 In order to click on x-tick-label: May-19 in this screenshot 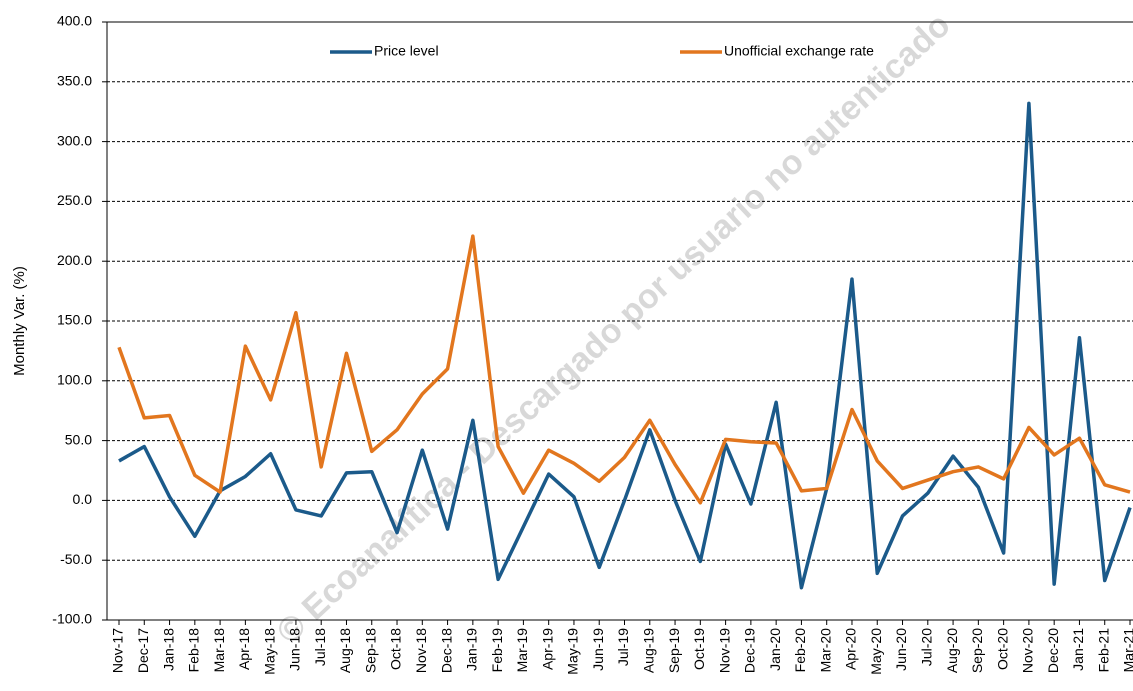, I will do `click(573, 651)`.